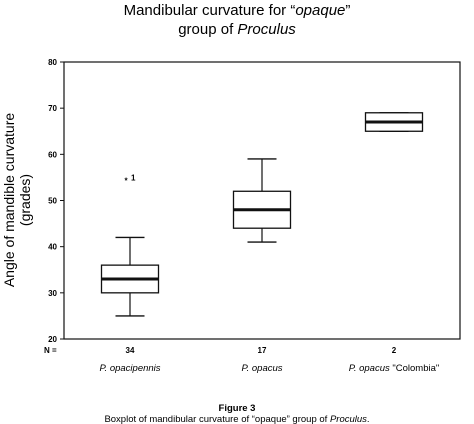 The image size is (474, 424). What do you see at coordinates (130, 245) in the screenshot?
I see `box-1: * 1` at bounding box center [130, 245].